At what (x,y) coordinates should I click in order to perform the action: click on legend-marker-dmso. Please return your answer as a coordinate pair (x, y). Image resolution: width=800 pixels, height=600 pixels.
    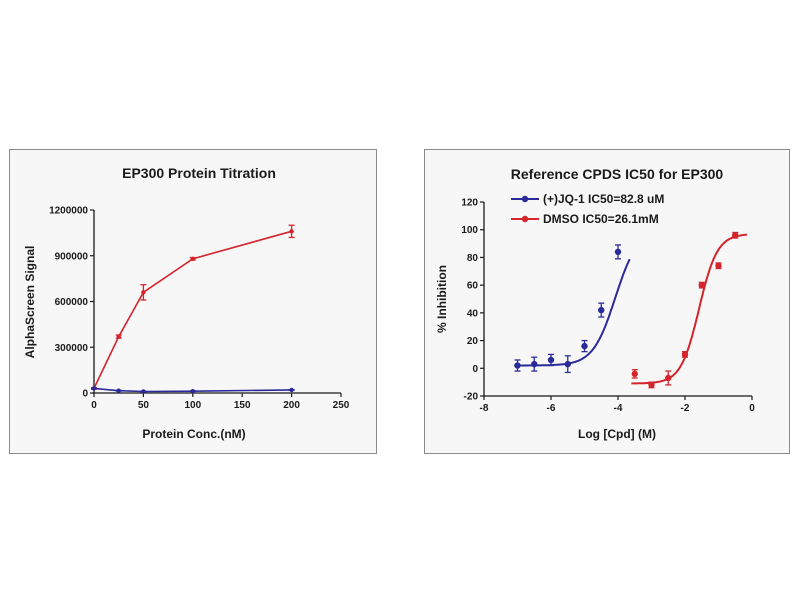
    Looking at the image, I should click on (525, 219).